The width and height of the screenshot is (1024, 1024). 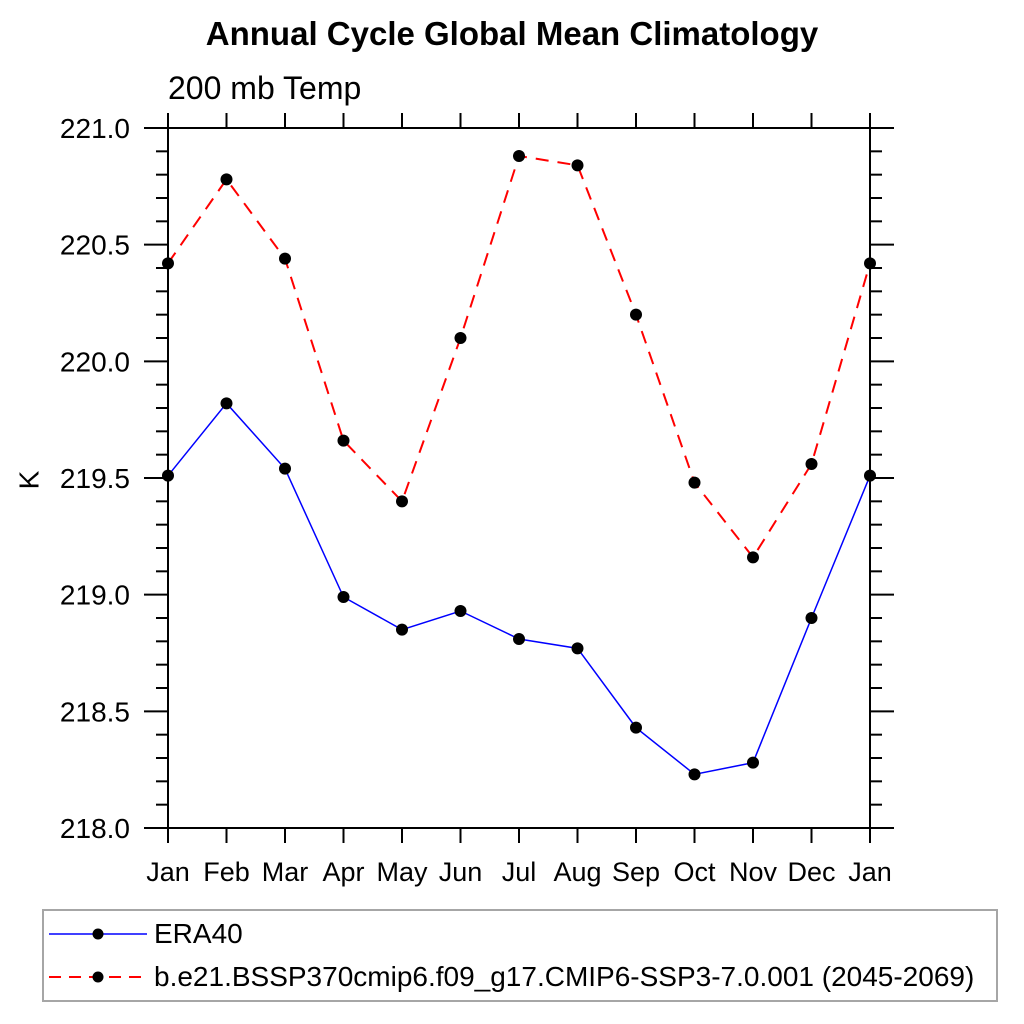 I want to click on x-month-label: May, so click(x=402, y=872).